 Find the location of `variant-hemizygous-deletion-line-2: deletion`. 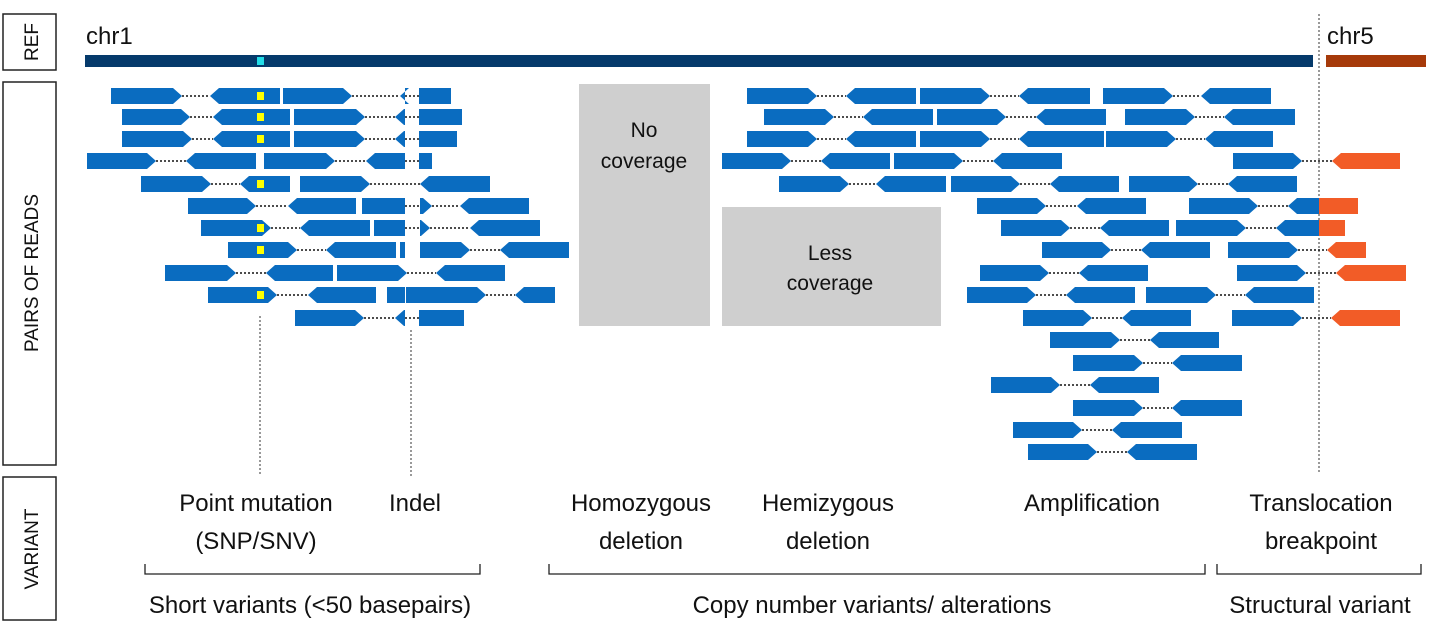

variant-hemizygous-deletion-line-2: deletion is located at coordinates (828, 541).